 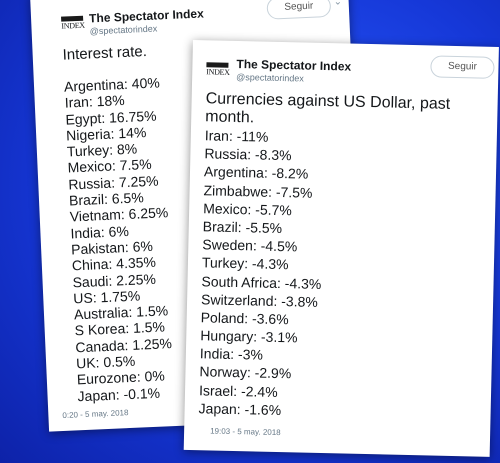 I want to click on tweet-title: Interest rate., so click(x=105, y=53).